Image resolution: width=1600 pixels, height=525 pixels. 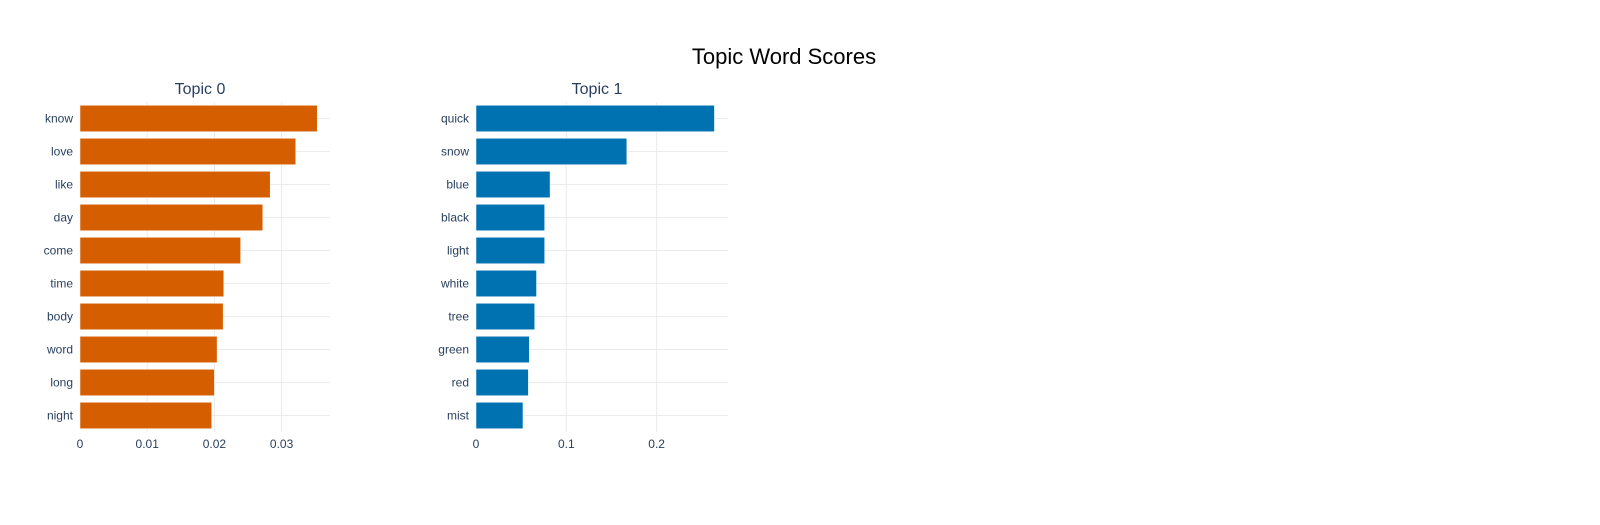 What do you see at coordinates (60, 317) in the screenshot?
I see `y-tick-label: body` at bounding box center [60, 317].